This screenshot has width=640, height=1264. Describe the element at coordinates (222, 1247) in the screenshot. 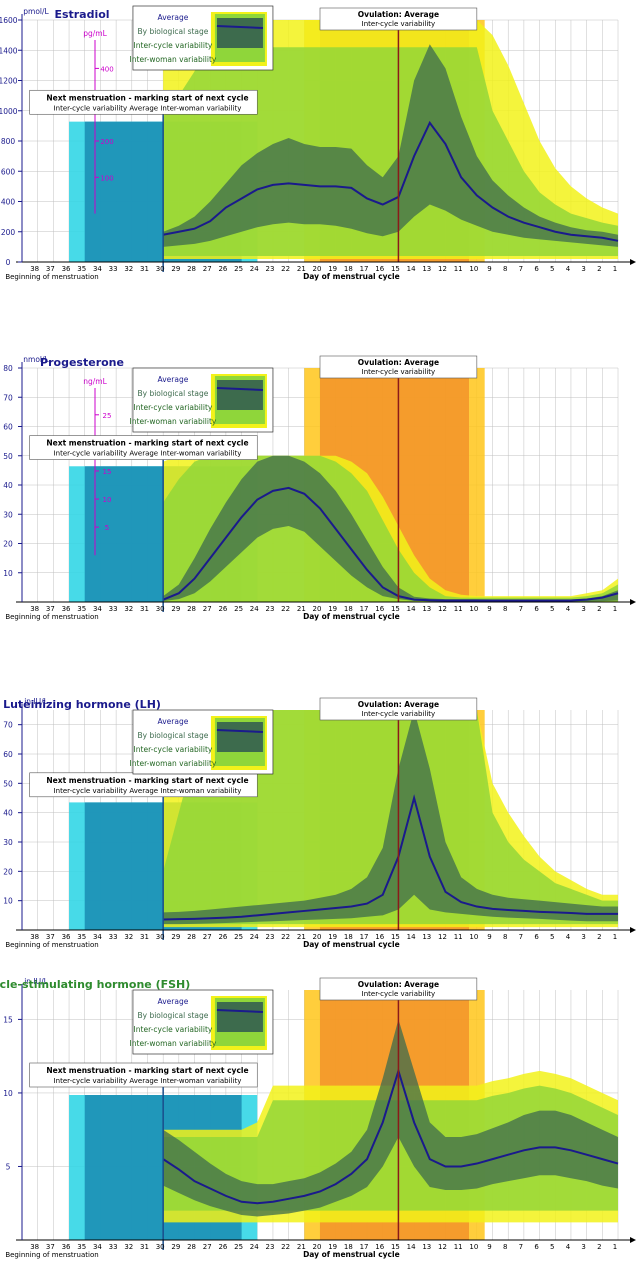

I see `x-tick-label: 26` at that location.